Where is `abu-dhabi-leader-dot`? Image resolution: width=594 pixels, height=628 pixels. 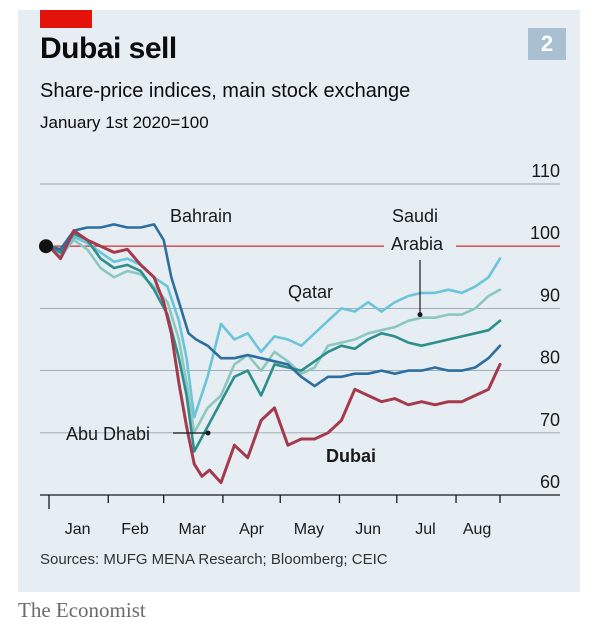 abu-dhabi-leader-dot is located at coordinates (208, 433).